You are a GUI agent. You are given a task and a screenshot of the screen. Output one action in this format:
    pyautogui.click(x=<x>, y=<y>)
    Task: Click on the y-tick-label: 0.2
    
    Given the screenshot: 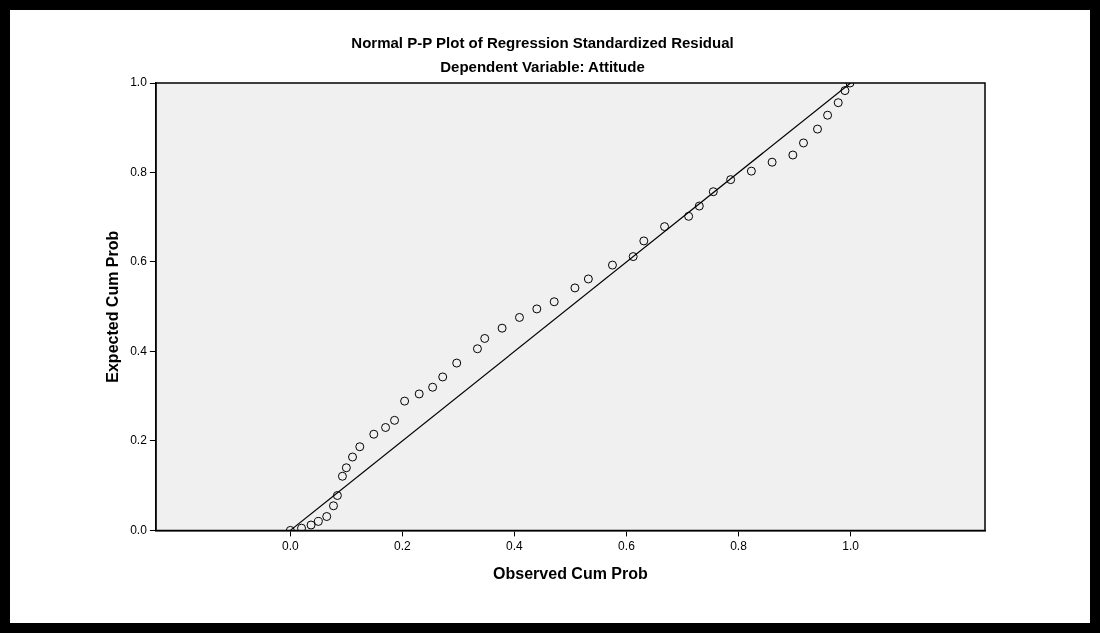 What is the action you would take?
    pyautogui.click(x=139, y=440)
    